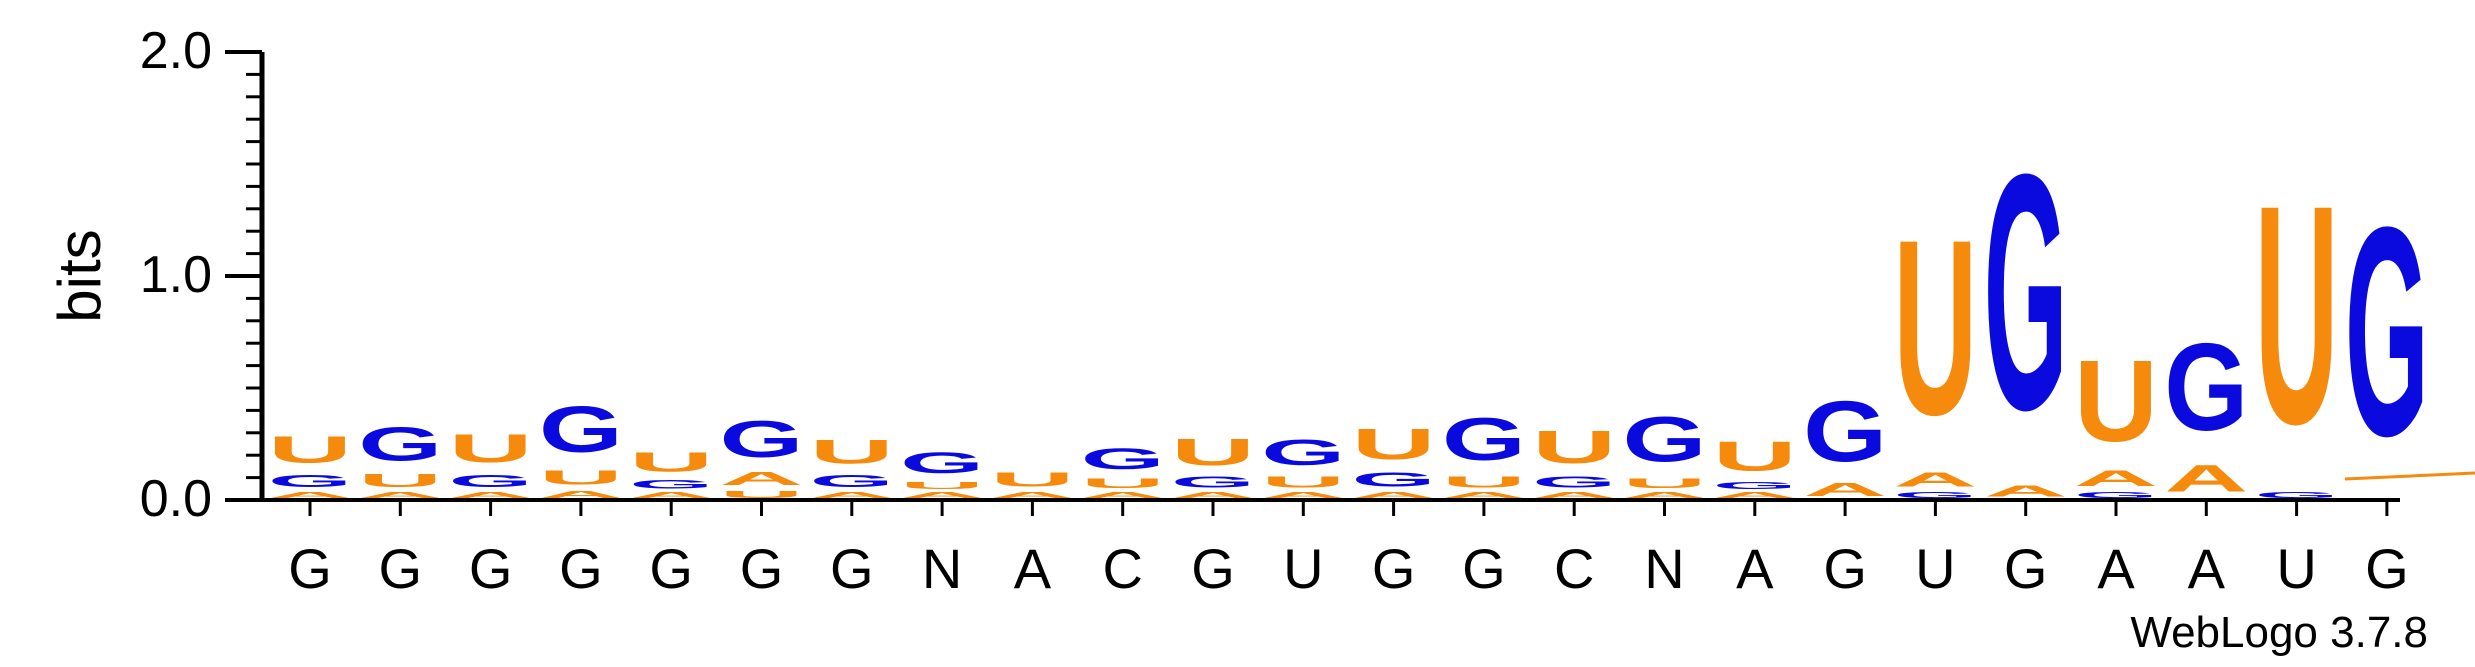 This screenshot has width=2475, height=667. Describe the element at coordinates (79, 275) in the screenshot. I see `y-axis-label: bits` at that location.